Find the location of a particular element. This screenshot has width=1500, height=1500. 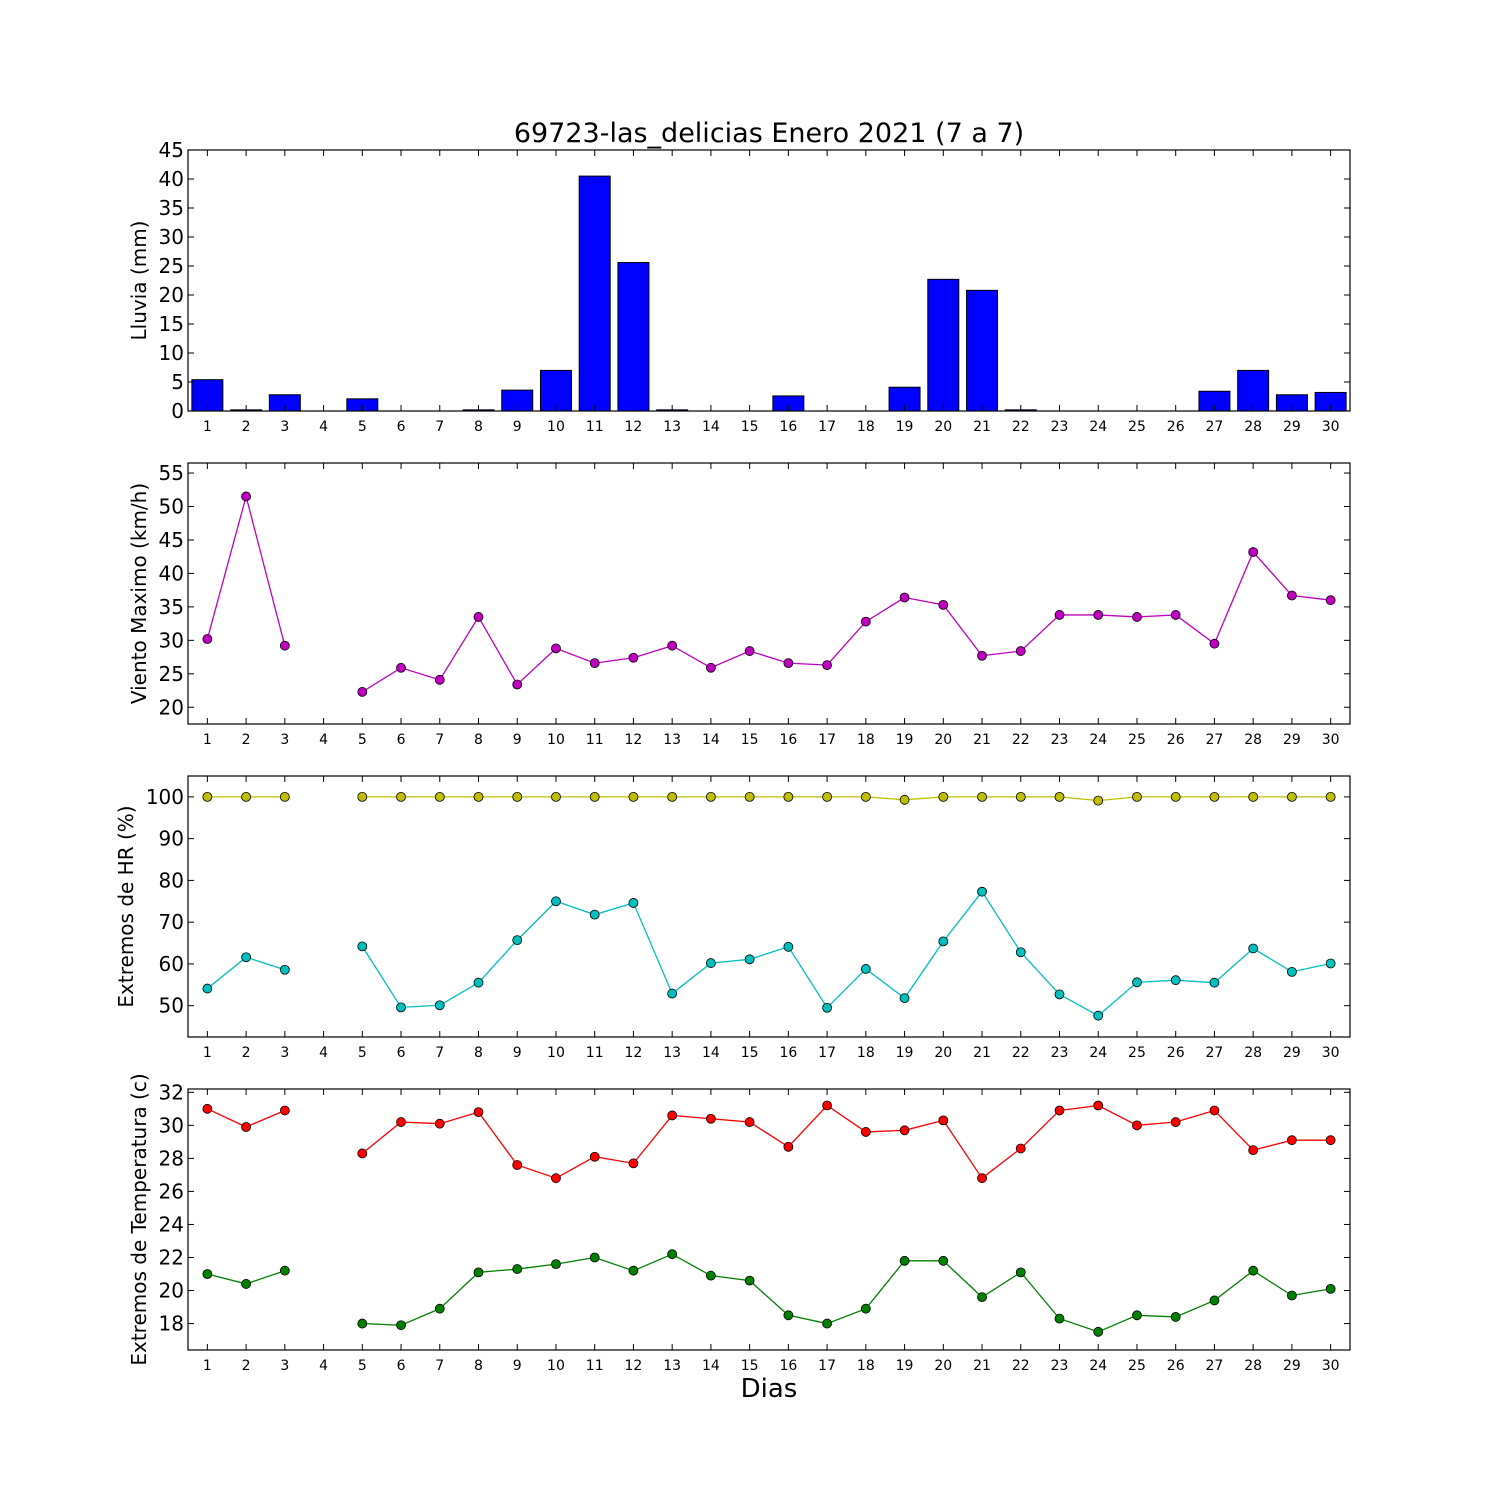

humidity-axes-frame is located at coordinates (769, 906).